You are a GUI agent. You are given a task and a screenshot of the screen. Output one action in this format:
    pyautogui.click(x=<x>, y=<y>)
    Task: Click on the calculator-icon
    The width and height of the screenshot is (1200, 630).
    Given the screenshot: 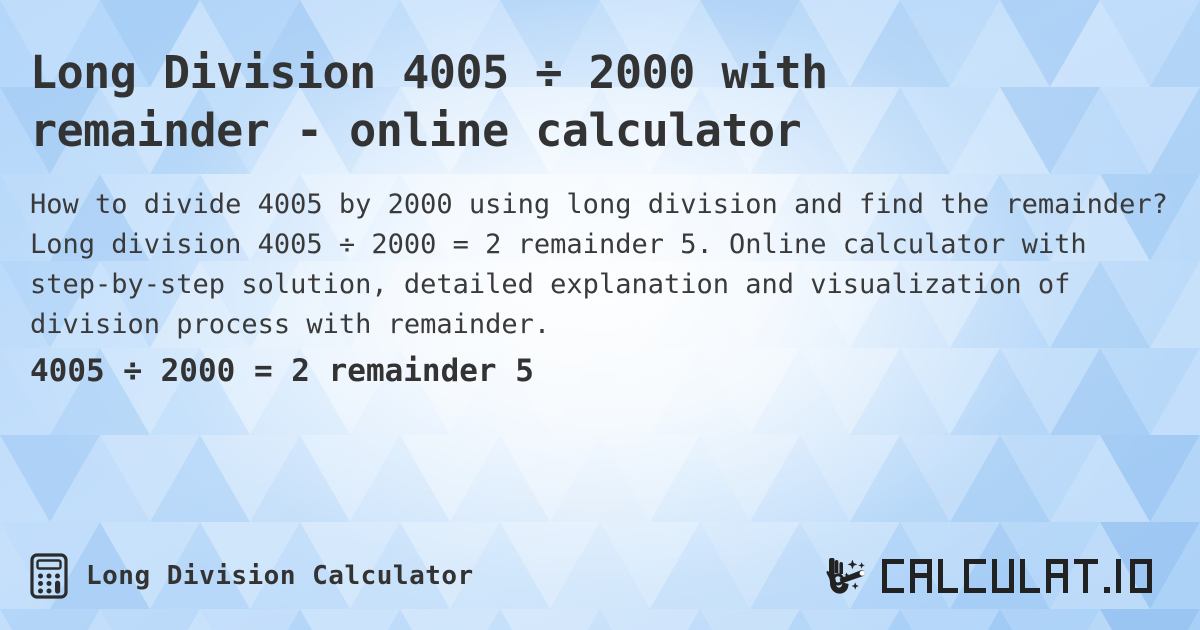 What is the action you would take?
    pyautogui.click(x=49, y=576)
    